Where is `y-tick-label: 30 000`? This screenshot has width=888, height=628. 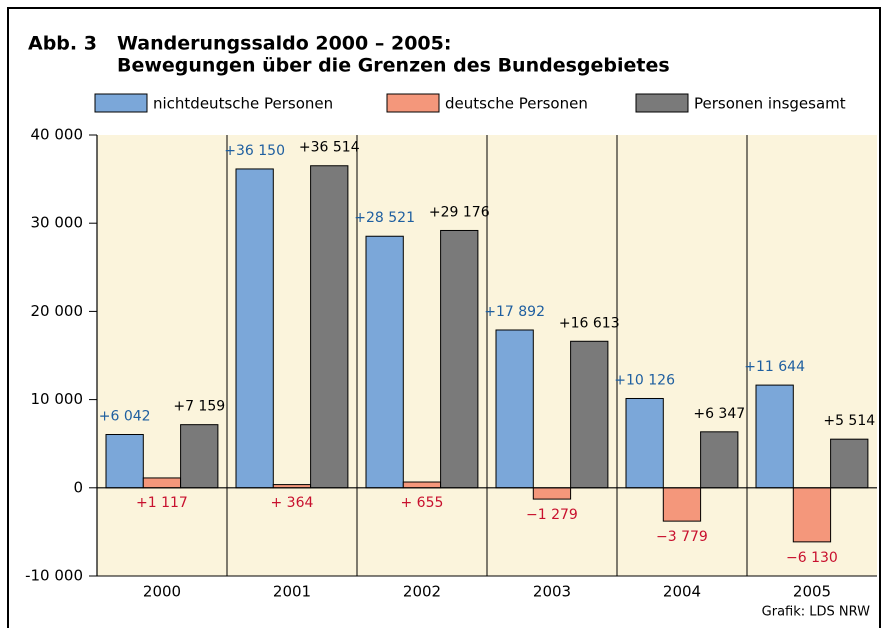
y-tick-label: 30 000 is located at coordinates (57, 223).